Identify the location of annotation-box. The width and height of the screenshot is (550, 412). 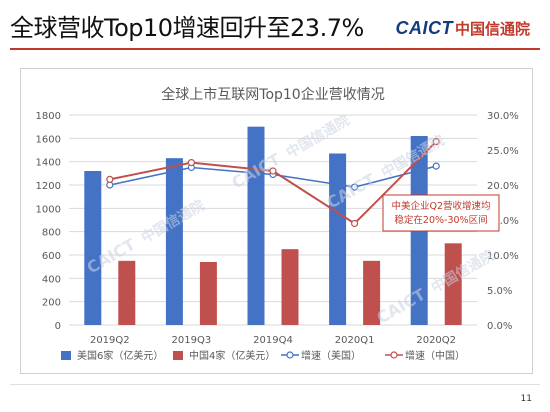
(441, 213).